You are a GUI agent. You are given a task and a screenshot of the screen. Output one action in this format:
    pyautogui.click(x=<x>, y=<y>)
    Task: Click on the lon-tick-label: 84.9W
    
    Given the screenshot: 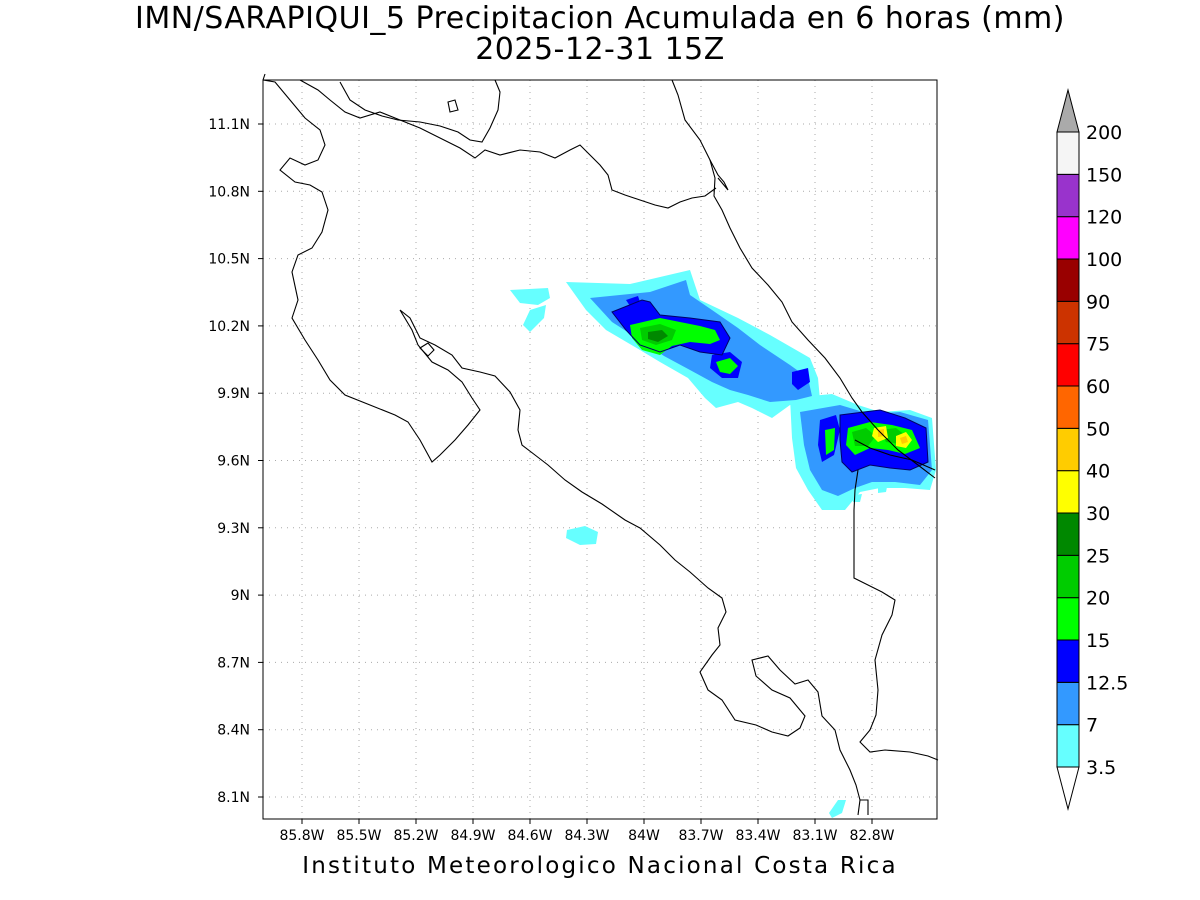 What is the action you would take?
    pyautogui.click(x=472, y=836)
    